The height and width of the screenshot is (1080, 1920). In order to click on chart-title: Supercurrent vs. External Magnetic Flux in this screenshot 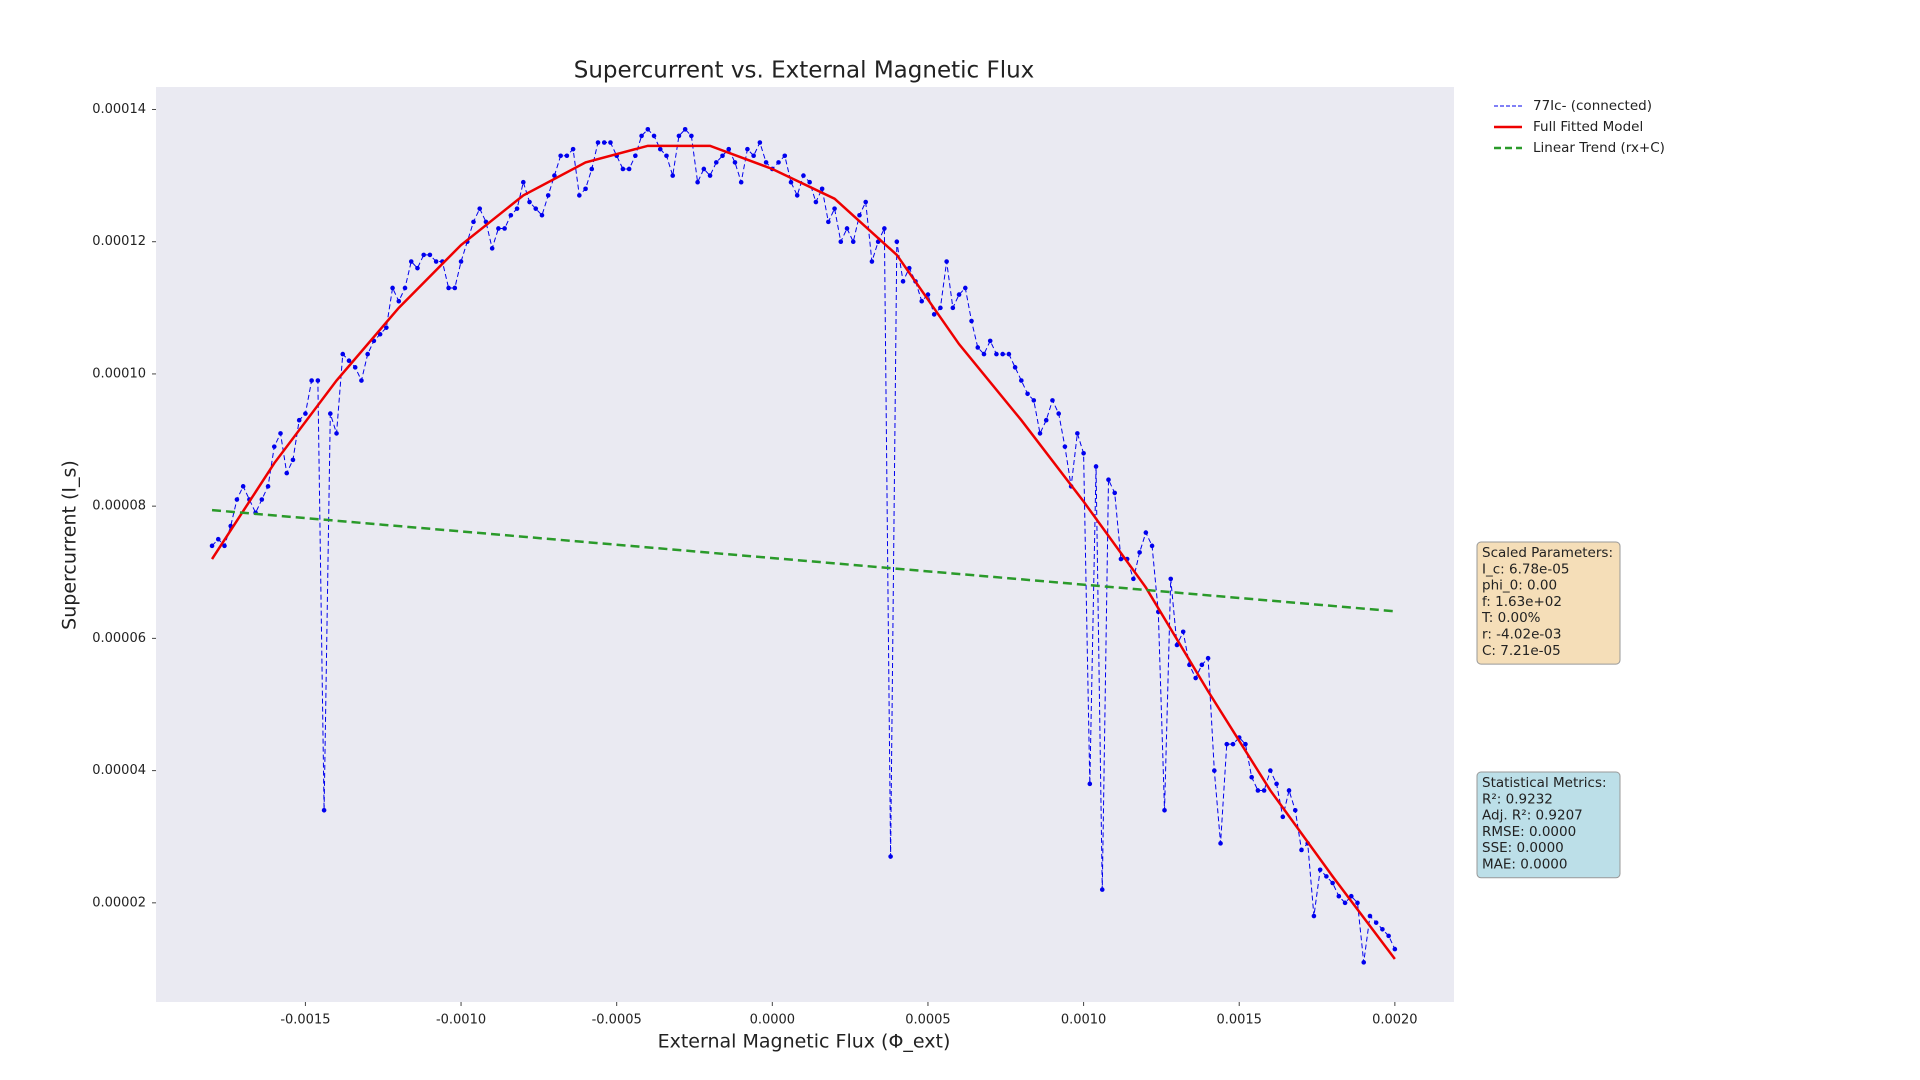, I will do `click(804, 71)`.